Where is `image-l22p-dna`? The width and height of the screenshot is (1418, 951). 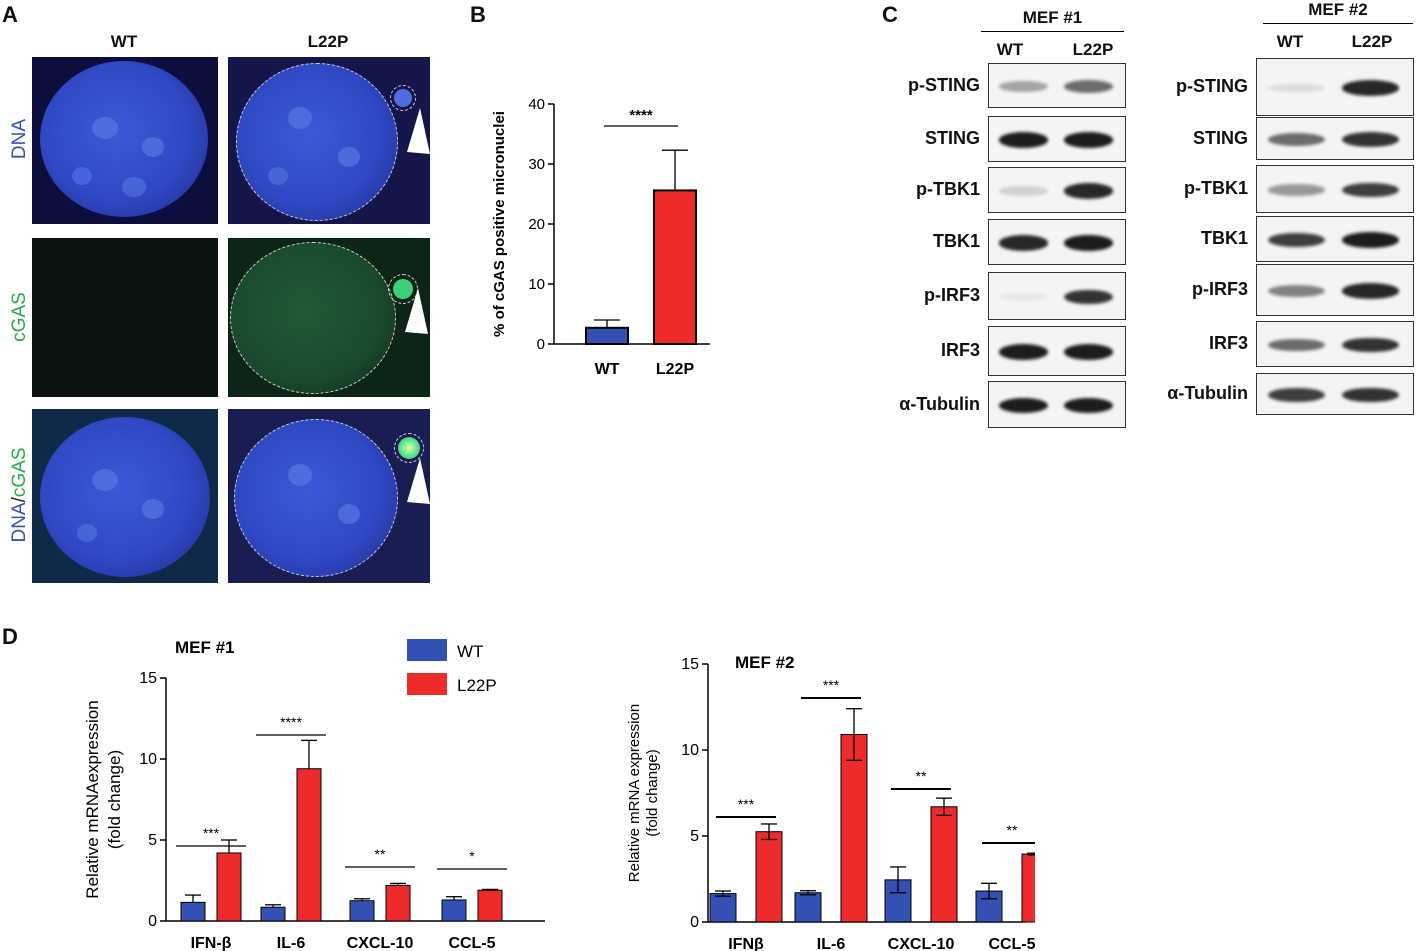 image-l22p-dna is located at coordinates (329, 140).